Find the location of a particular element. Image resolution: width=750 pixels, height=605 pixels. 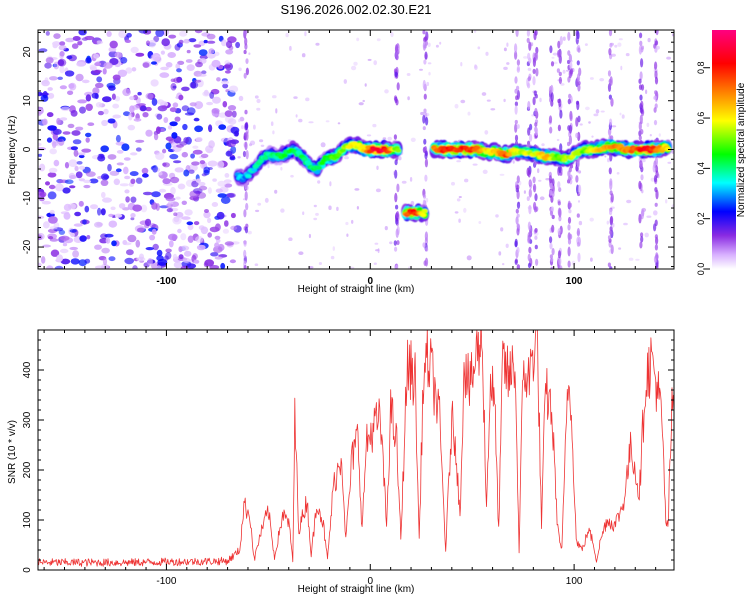

ridge-blob is located at coordinates (668, 149).